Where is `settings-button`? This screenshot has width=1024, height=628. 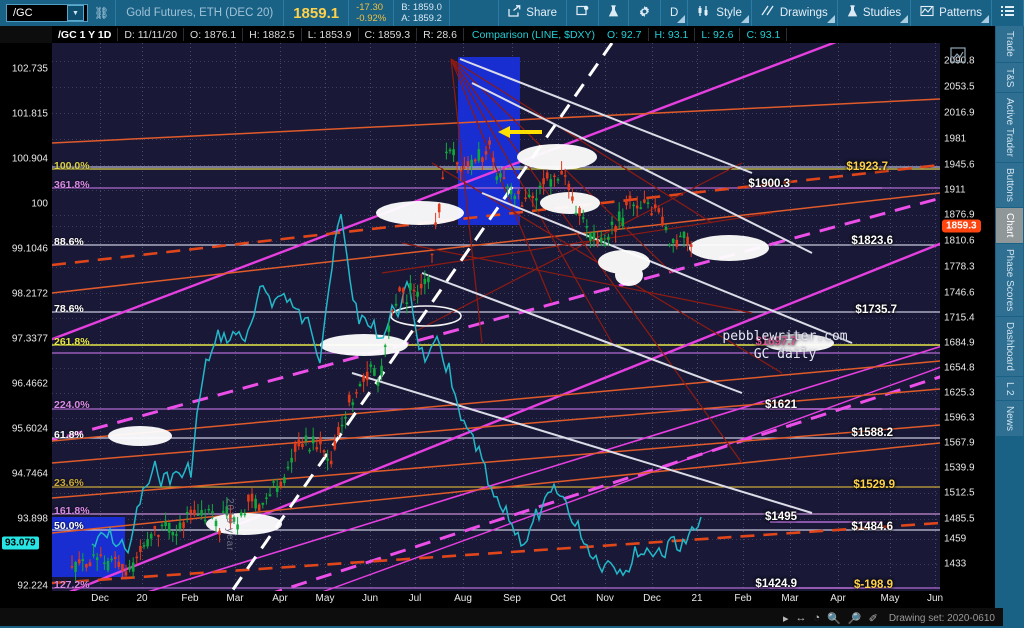 settings-button is located at coordinates (645, 13).